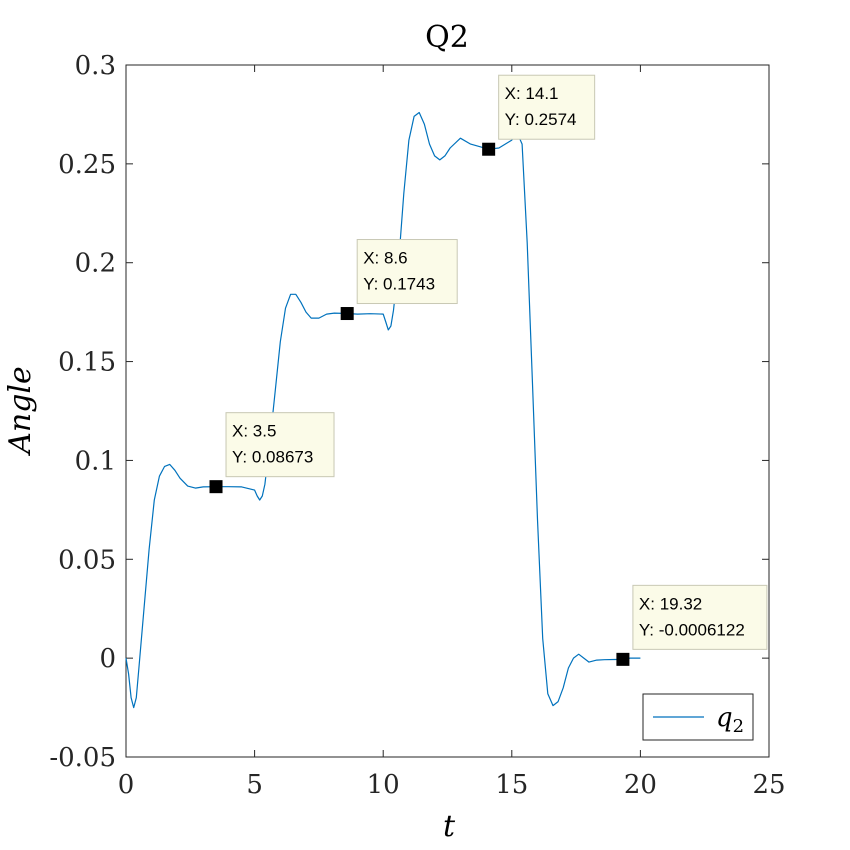  I want to click on datatip-x-text: X: 14.1, so click(532, 93).